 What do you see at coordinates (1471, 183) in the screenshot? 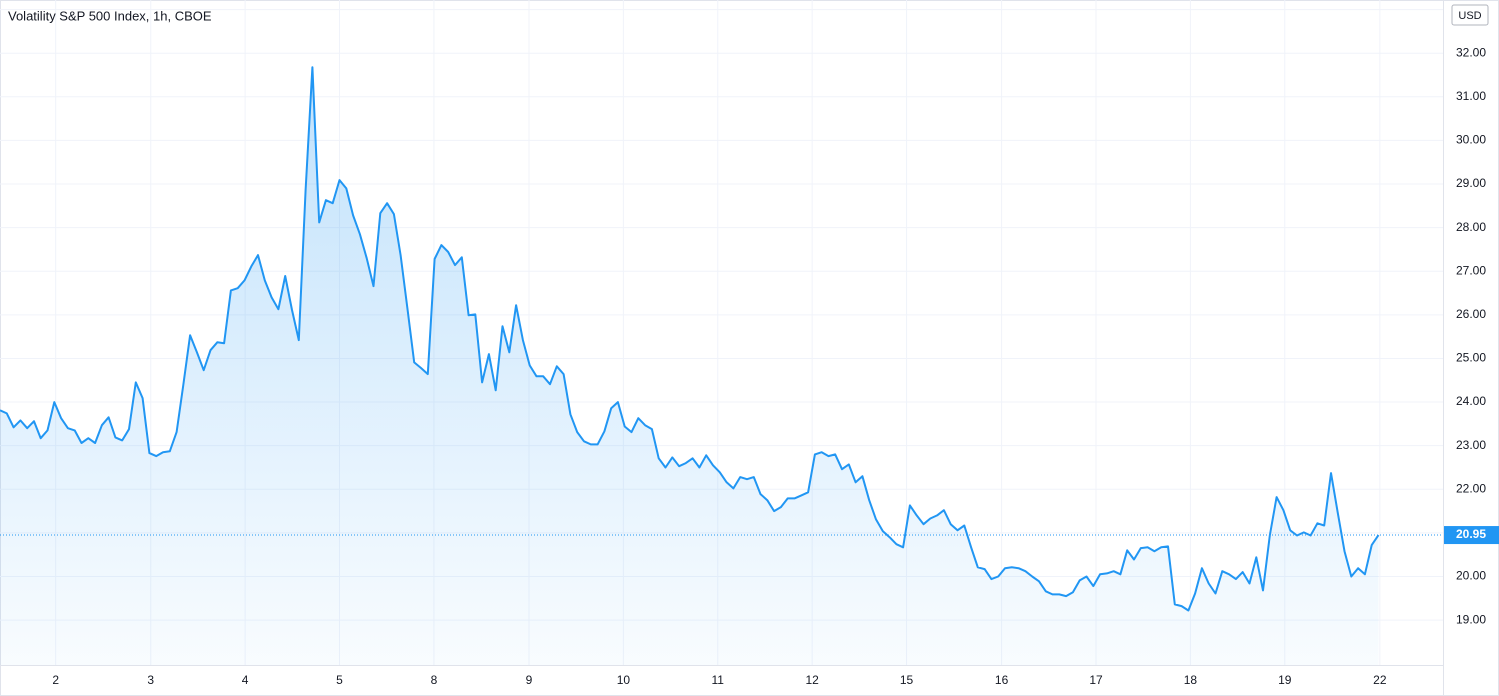
I see `y-tick-label: 29.00` at bounding box center [1471, 183].